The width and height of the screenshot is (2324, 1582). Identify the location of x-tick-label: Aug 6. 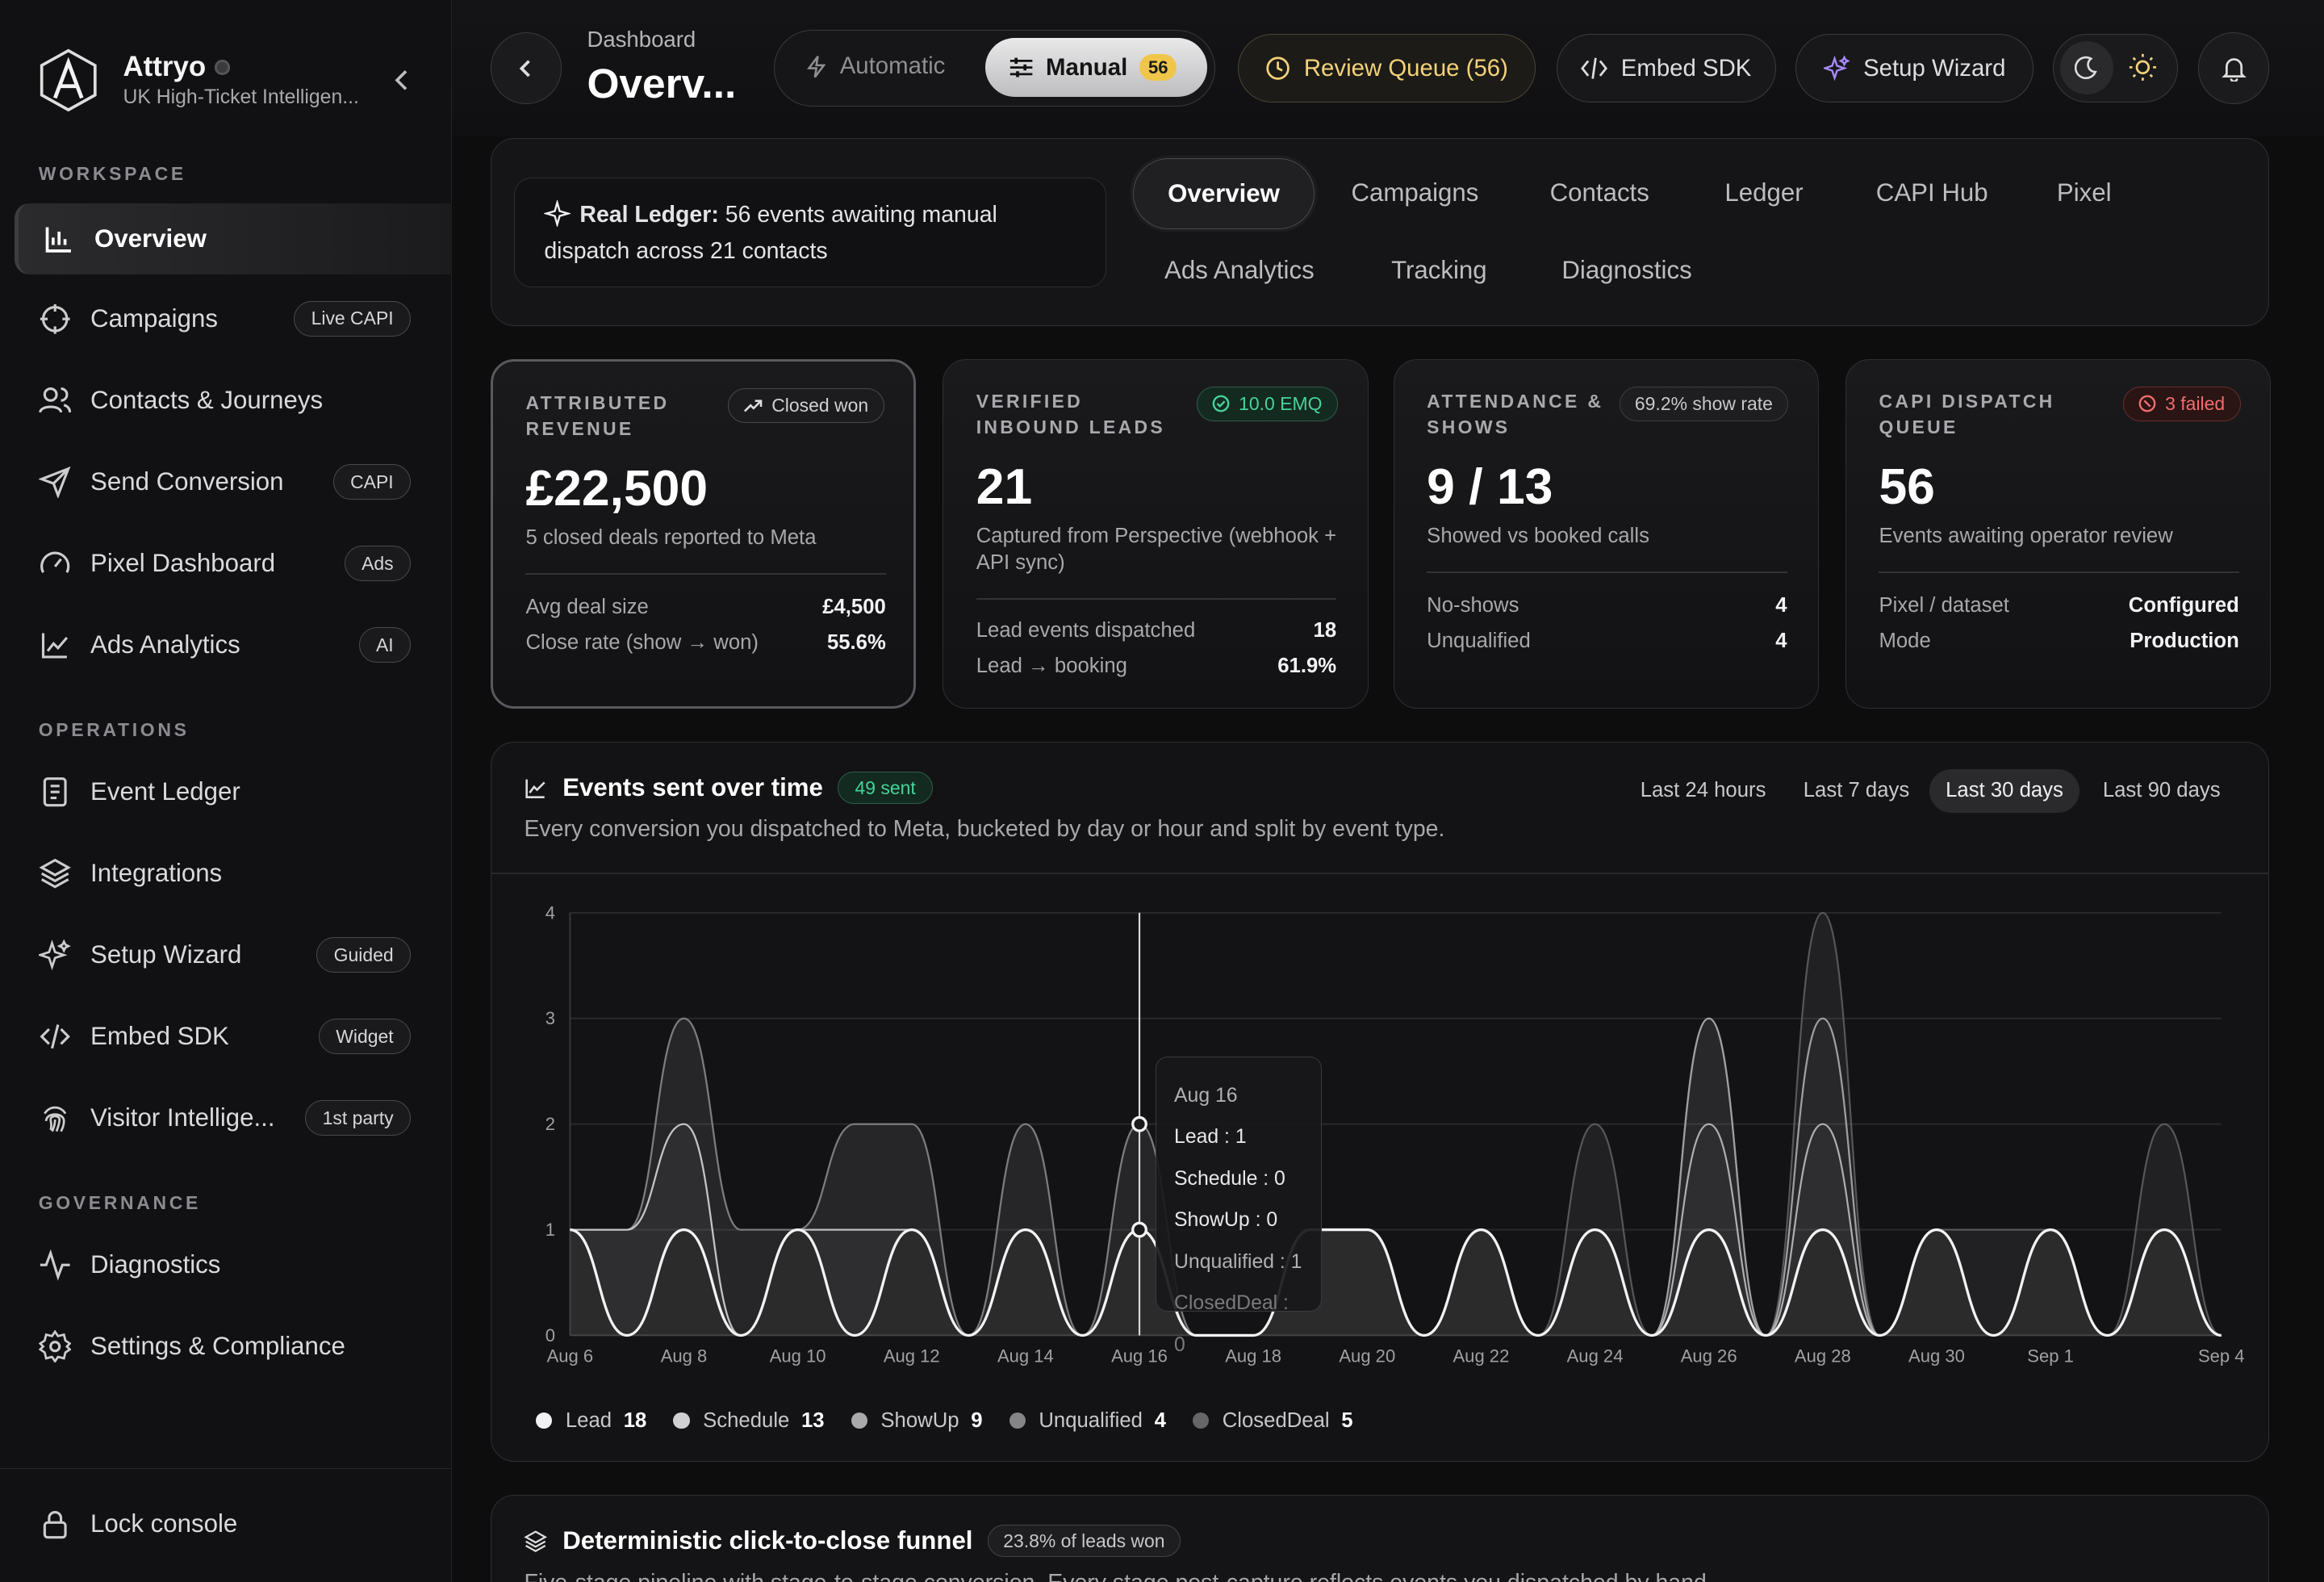
(570, 1356).